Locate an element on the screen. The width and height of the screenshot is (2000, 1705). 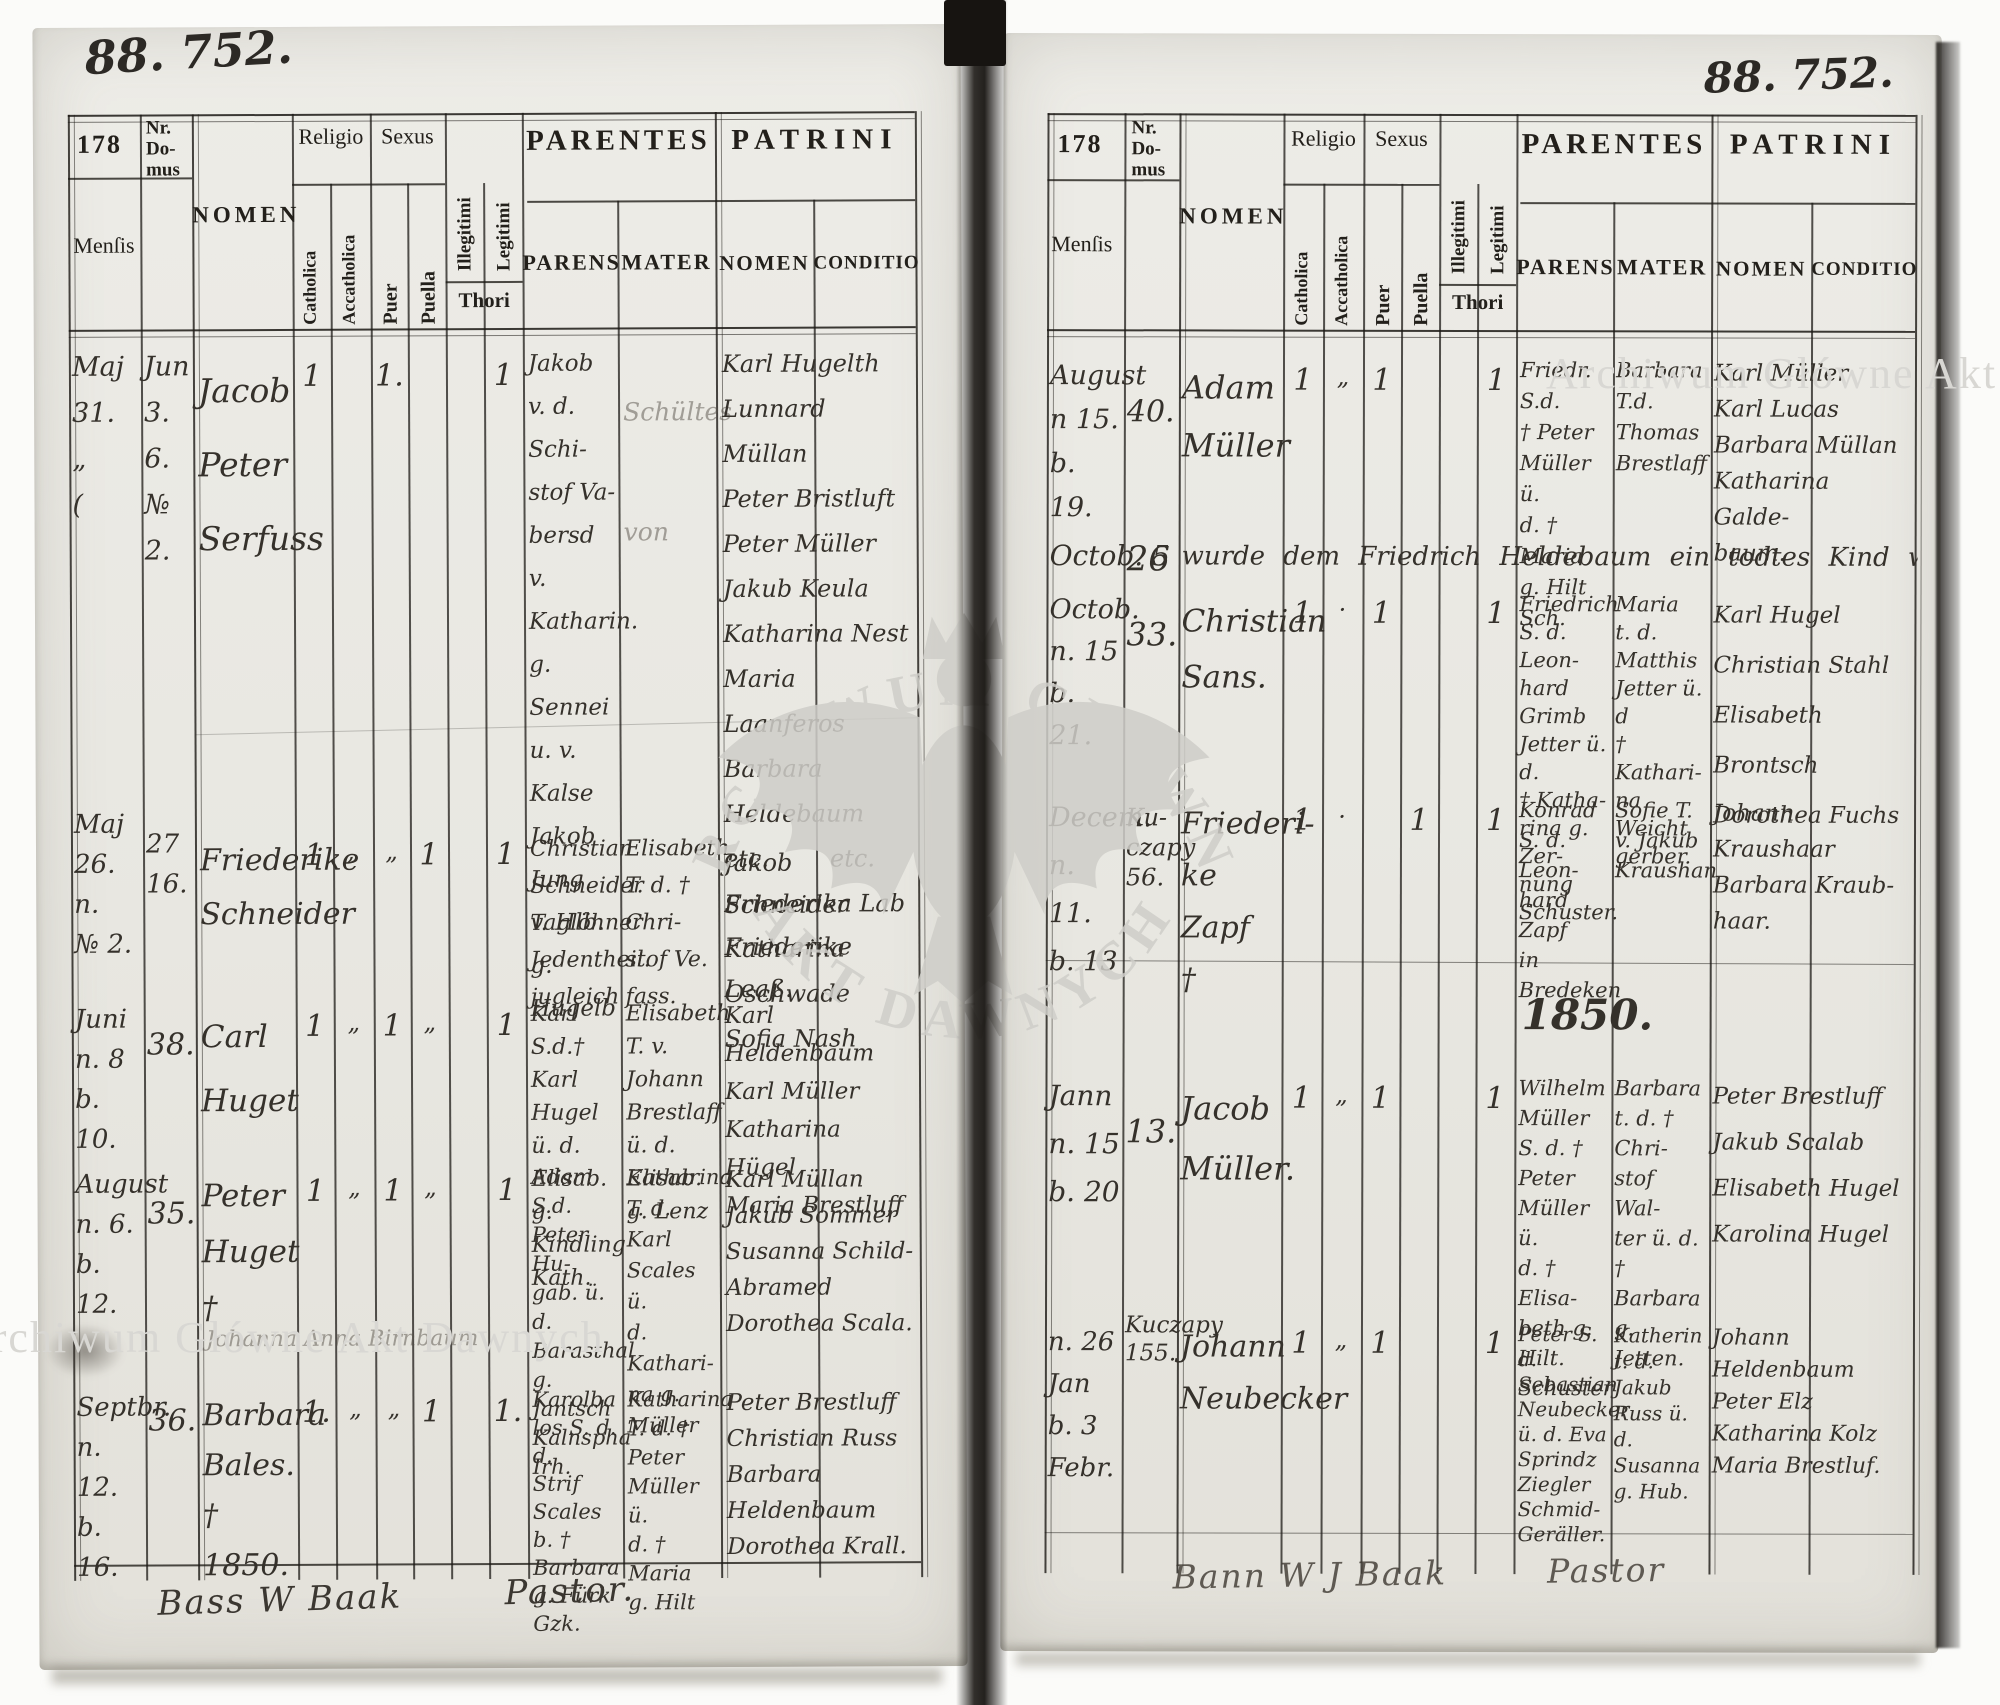
entry-house-number: 38. is located at coordinates (170, 1045).